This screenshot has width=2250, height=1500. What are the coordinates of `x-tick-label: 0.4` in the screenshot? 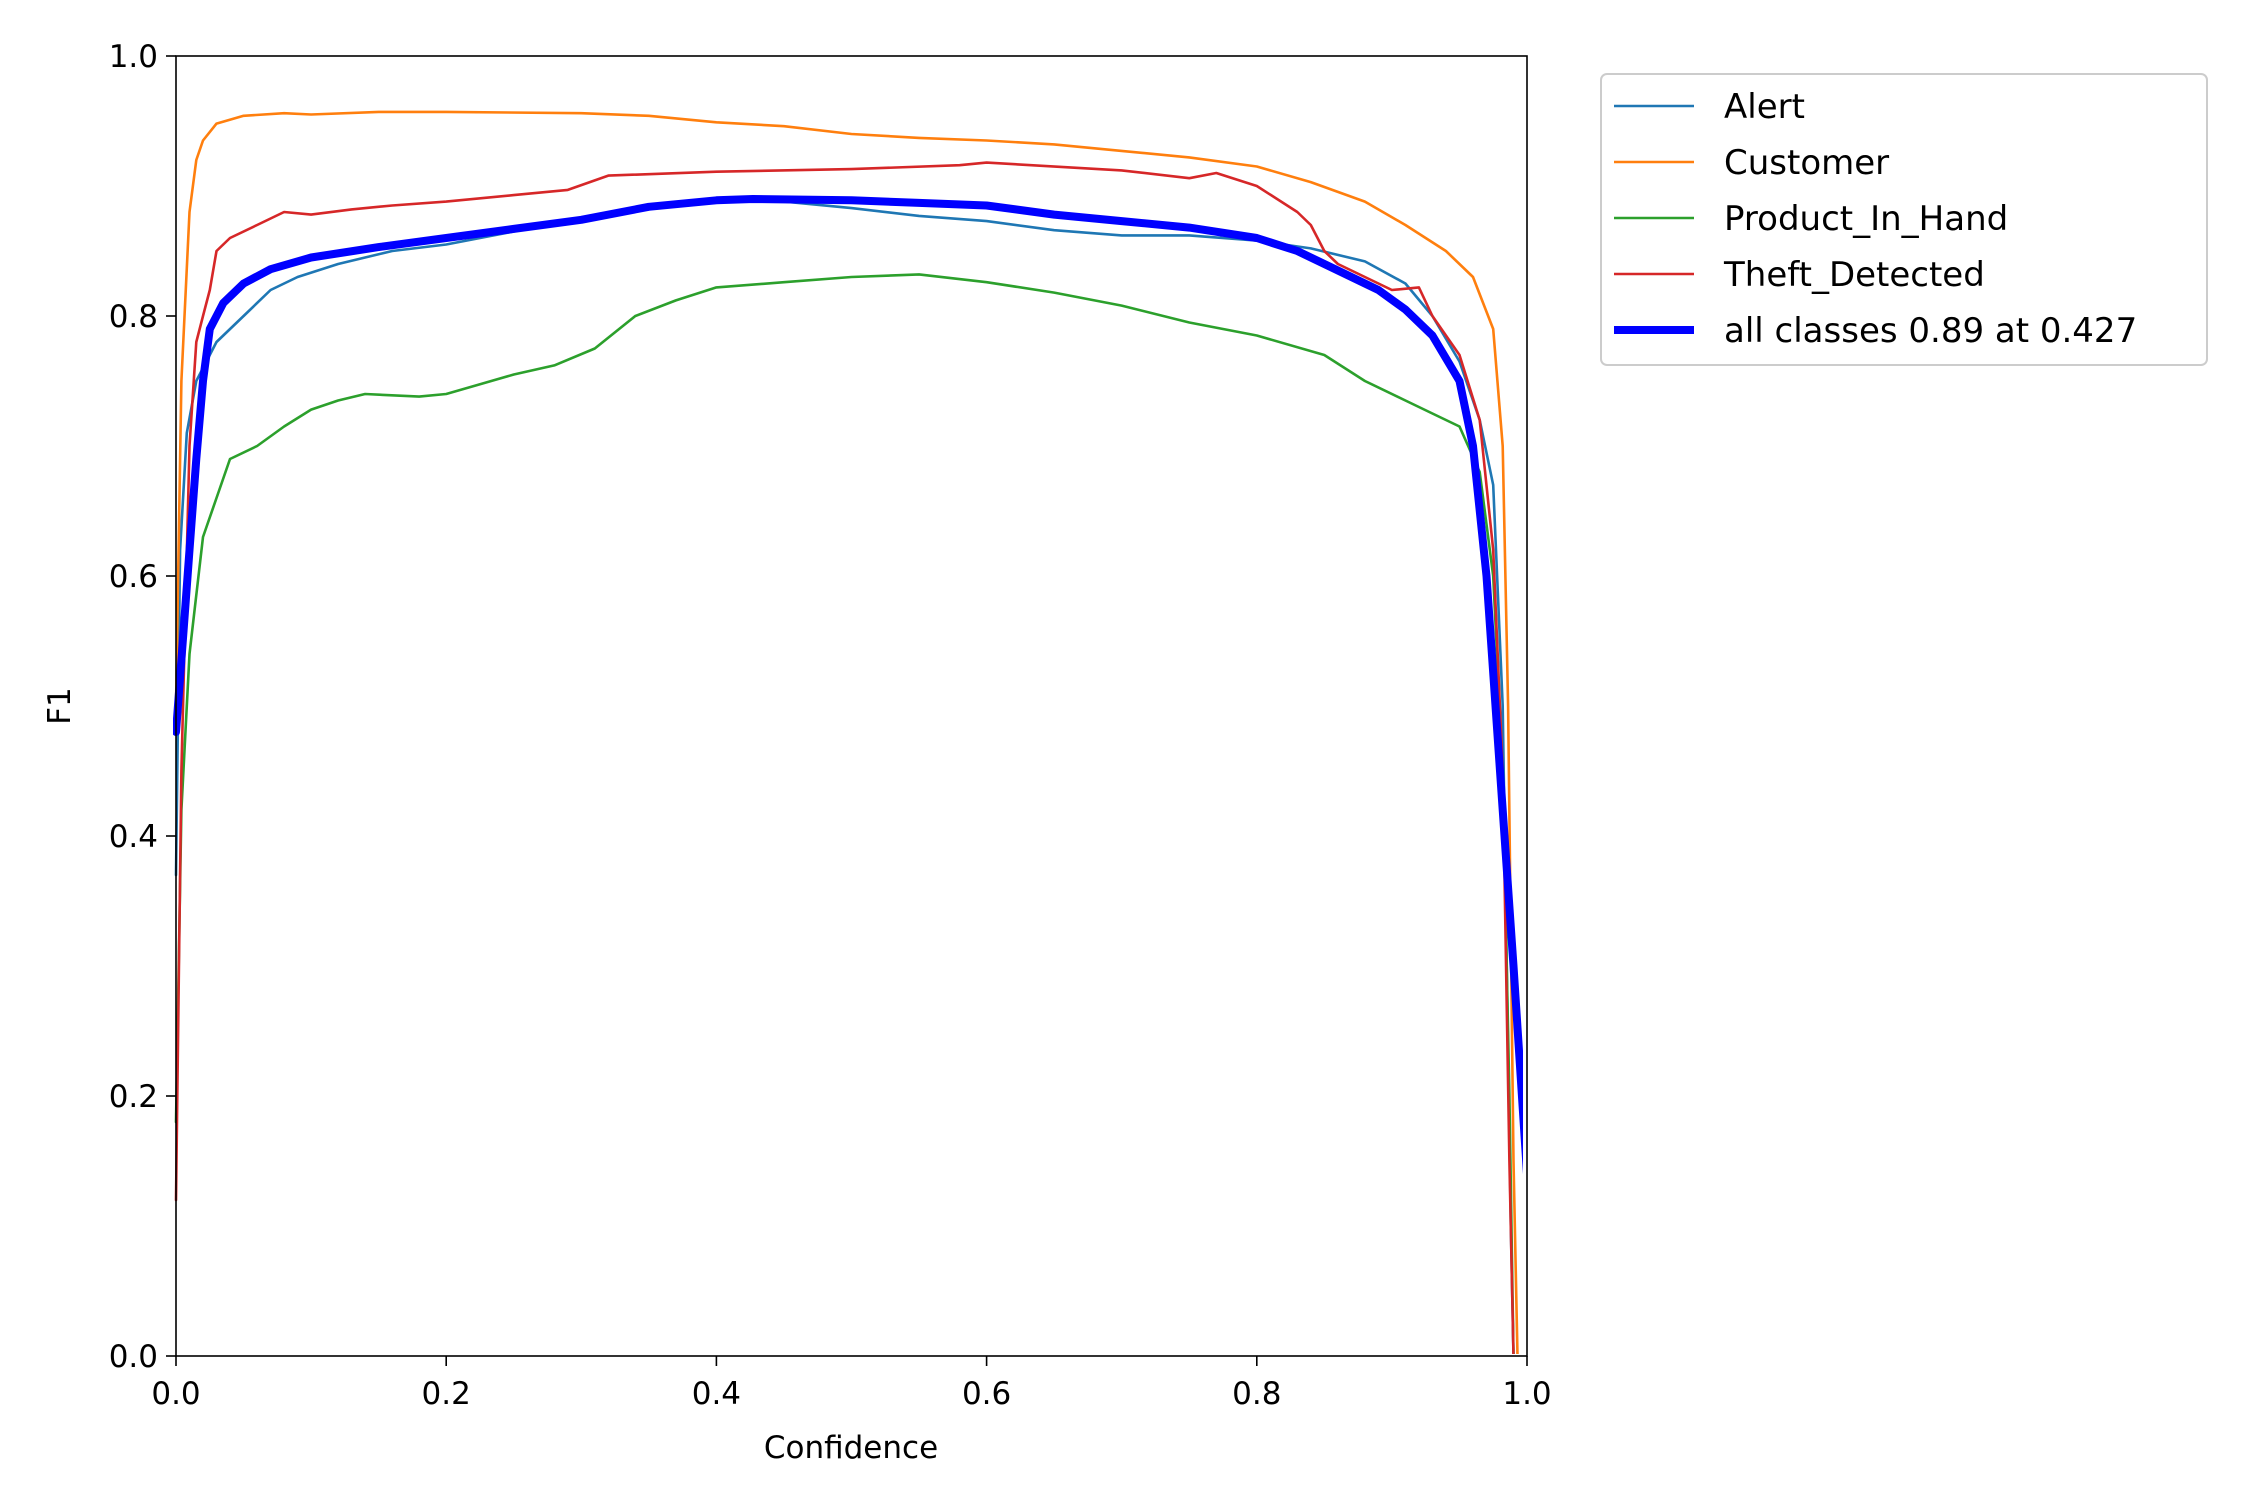 It's located at (716, 1394).